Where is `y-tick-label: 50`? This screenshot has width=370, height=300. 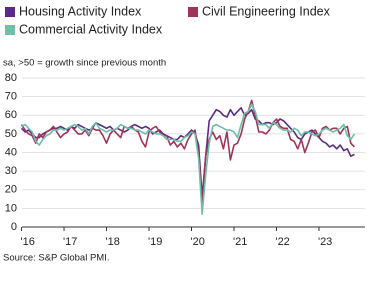
y-tick-label: 50 is located at coordinates (11, 134).